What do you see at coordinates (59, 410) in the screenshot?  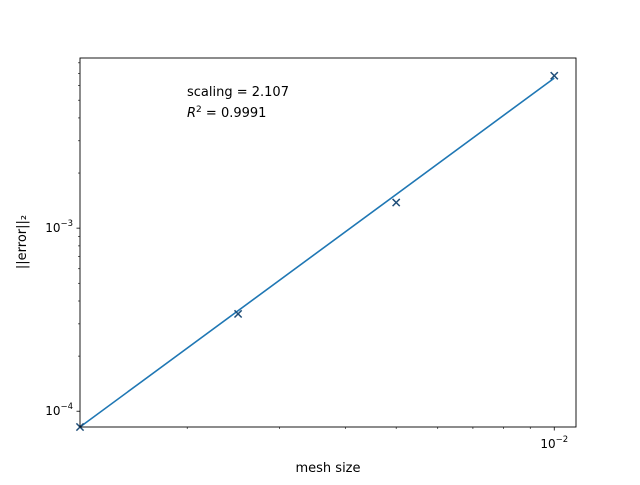 I see `y-tick-label: 10⁻⁴` at bounding box center [59, 410].